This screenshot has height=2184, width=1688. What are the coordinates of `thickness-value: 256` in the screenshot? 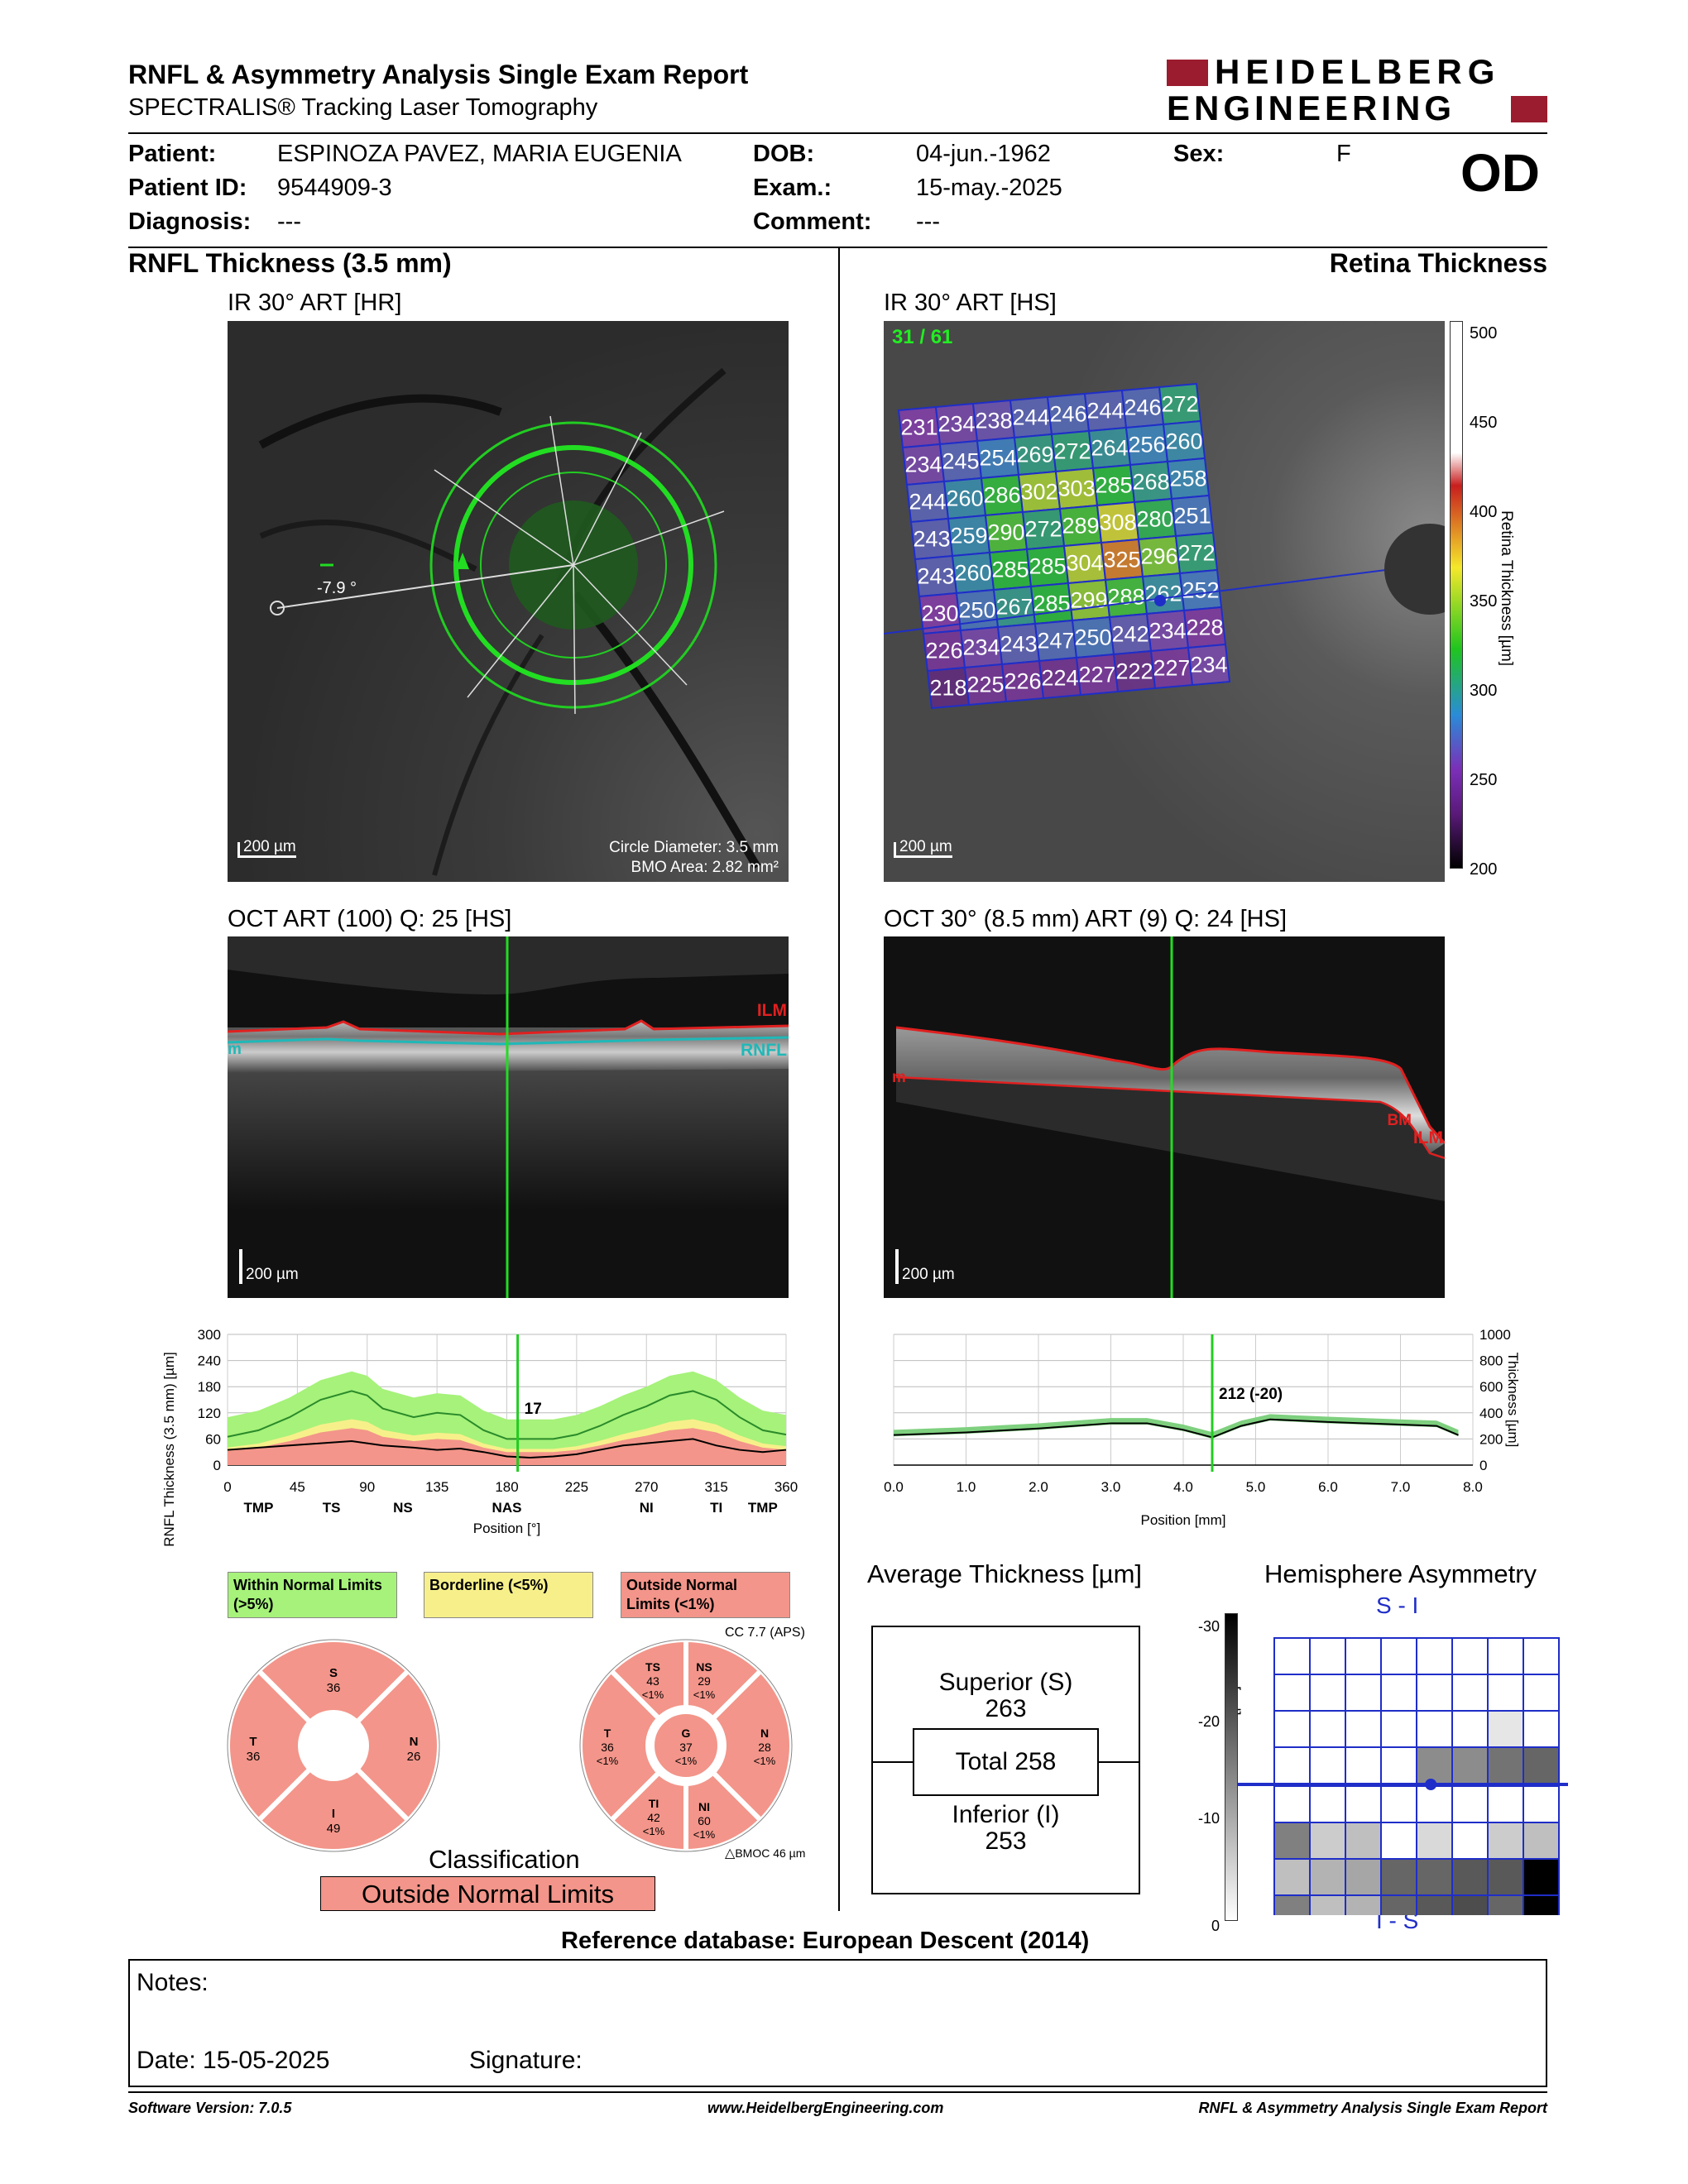 It's located at (1146, 445).